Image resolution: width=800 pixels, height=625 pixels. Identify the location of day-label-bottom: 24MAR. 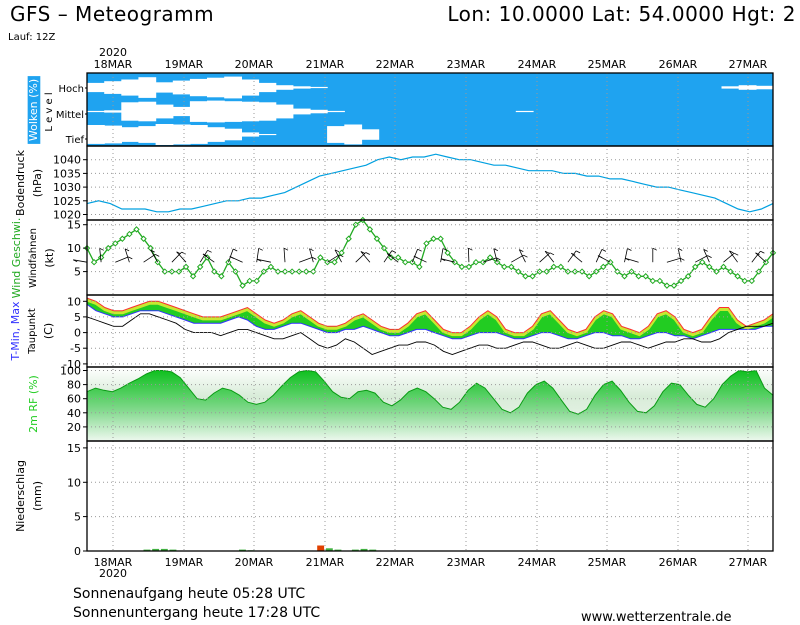
(537, 562).